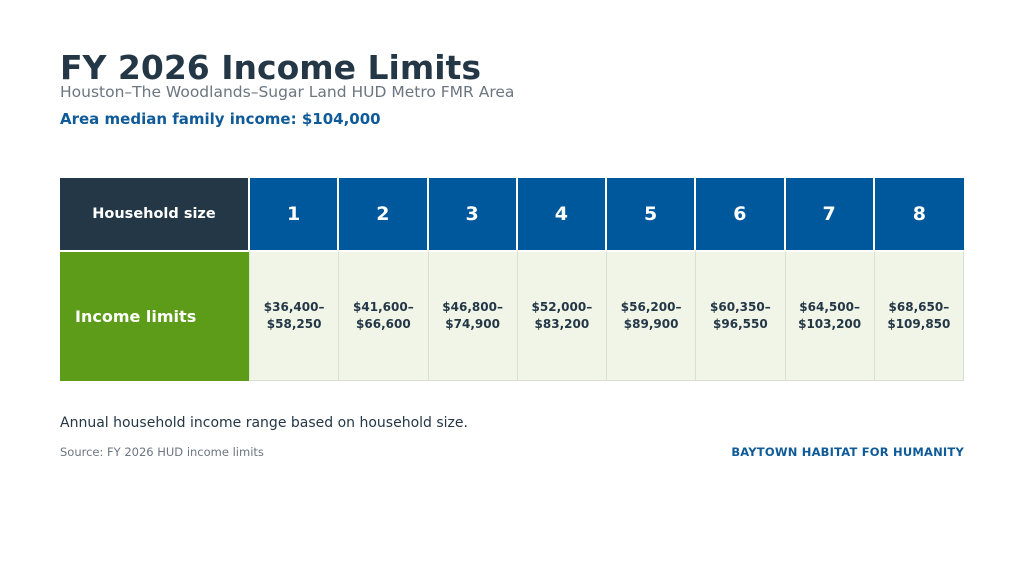 The height and width of the screenshot is (581, 1024). What do you see at coordinates (651, 307) in the screenshot?
I see `income-range-low: $56,200–` at bounding box center [651, 307].